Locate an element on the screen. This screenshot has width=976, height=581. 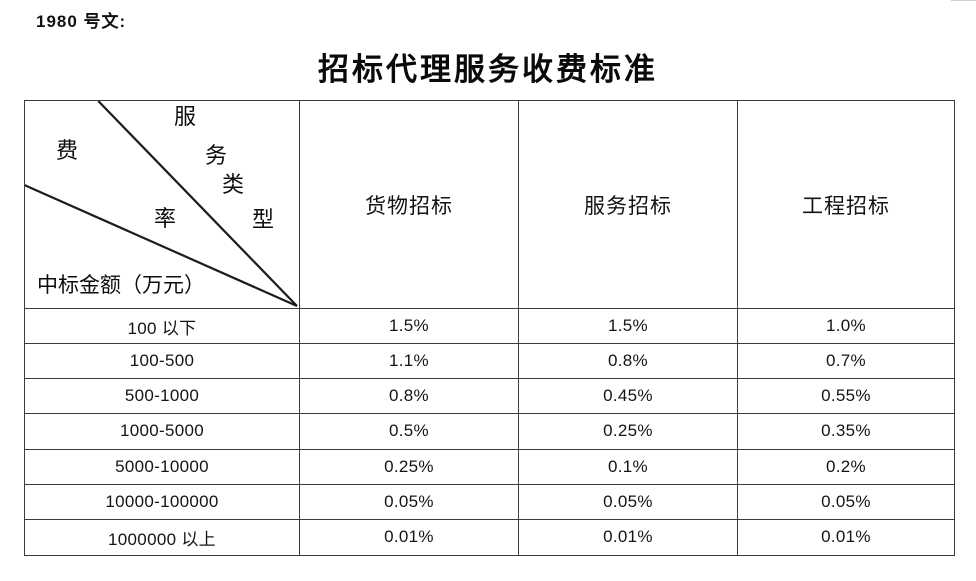
diagonal-lines-icon is located at coordinates (161, 204).